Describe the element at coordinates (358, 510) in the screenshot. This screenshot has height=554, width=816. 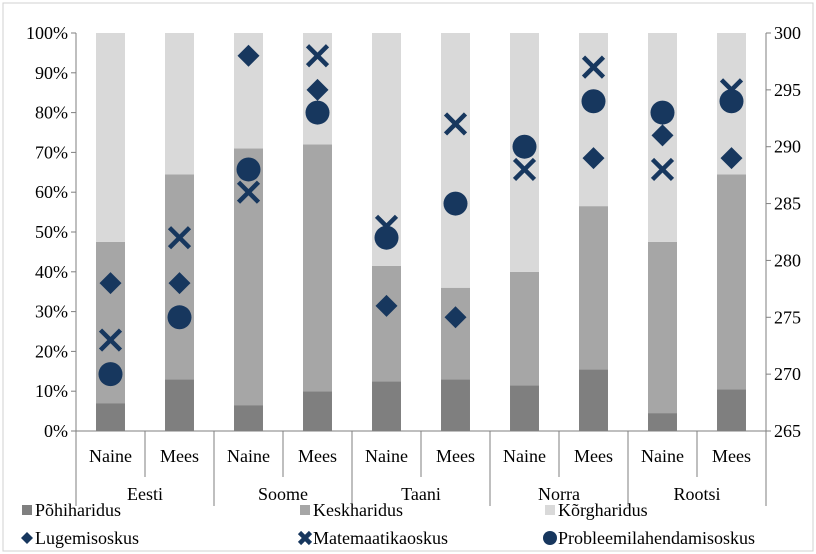
I see `legend-label: Keskharidus` at that location.